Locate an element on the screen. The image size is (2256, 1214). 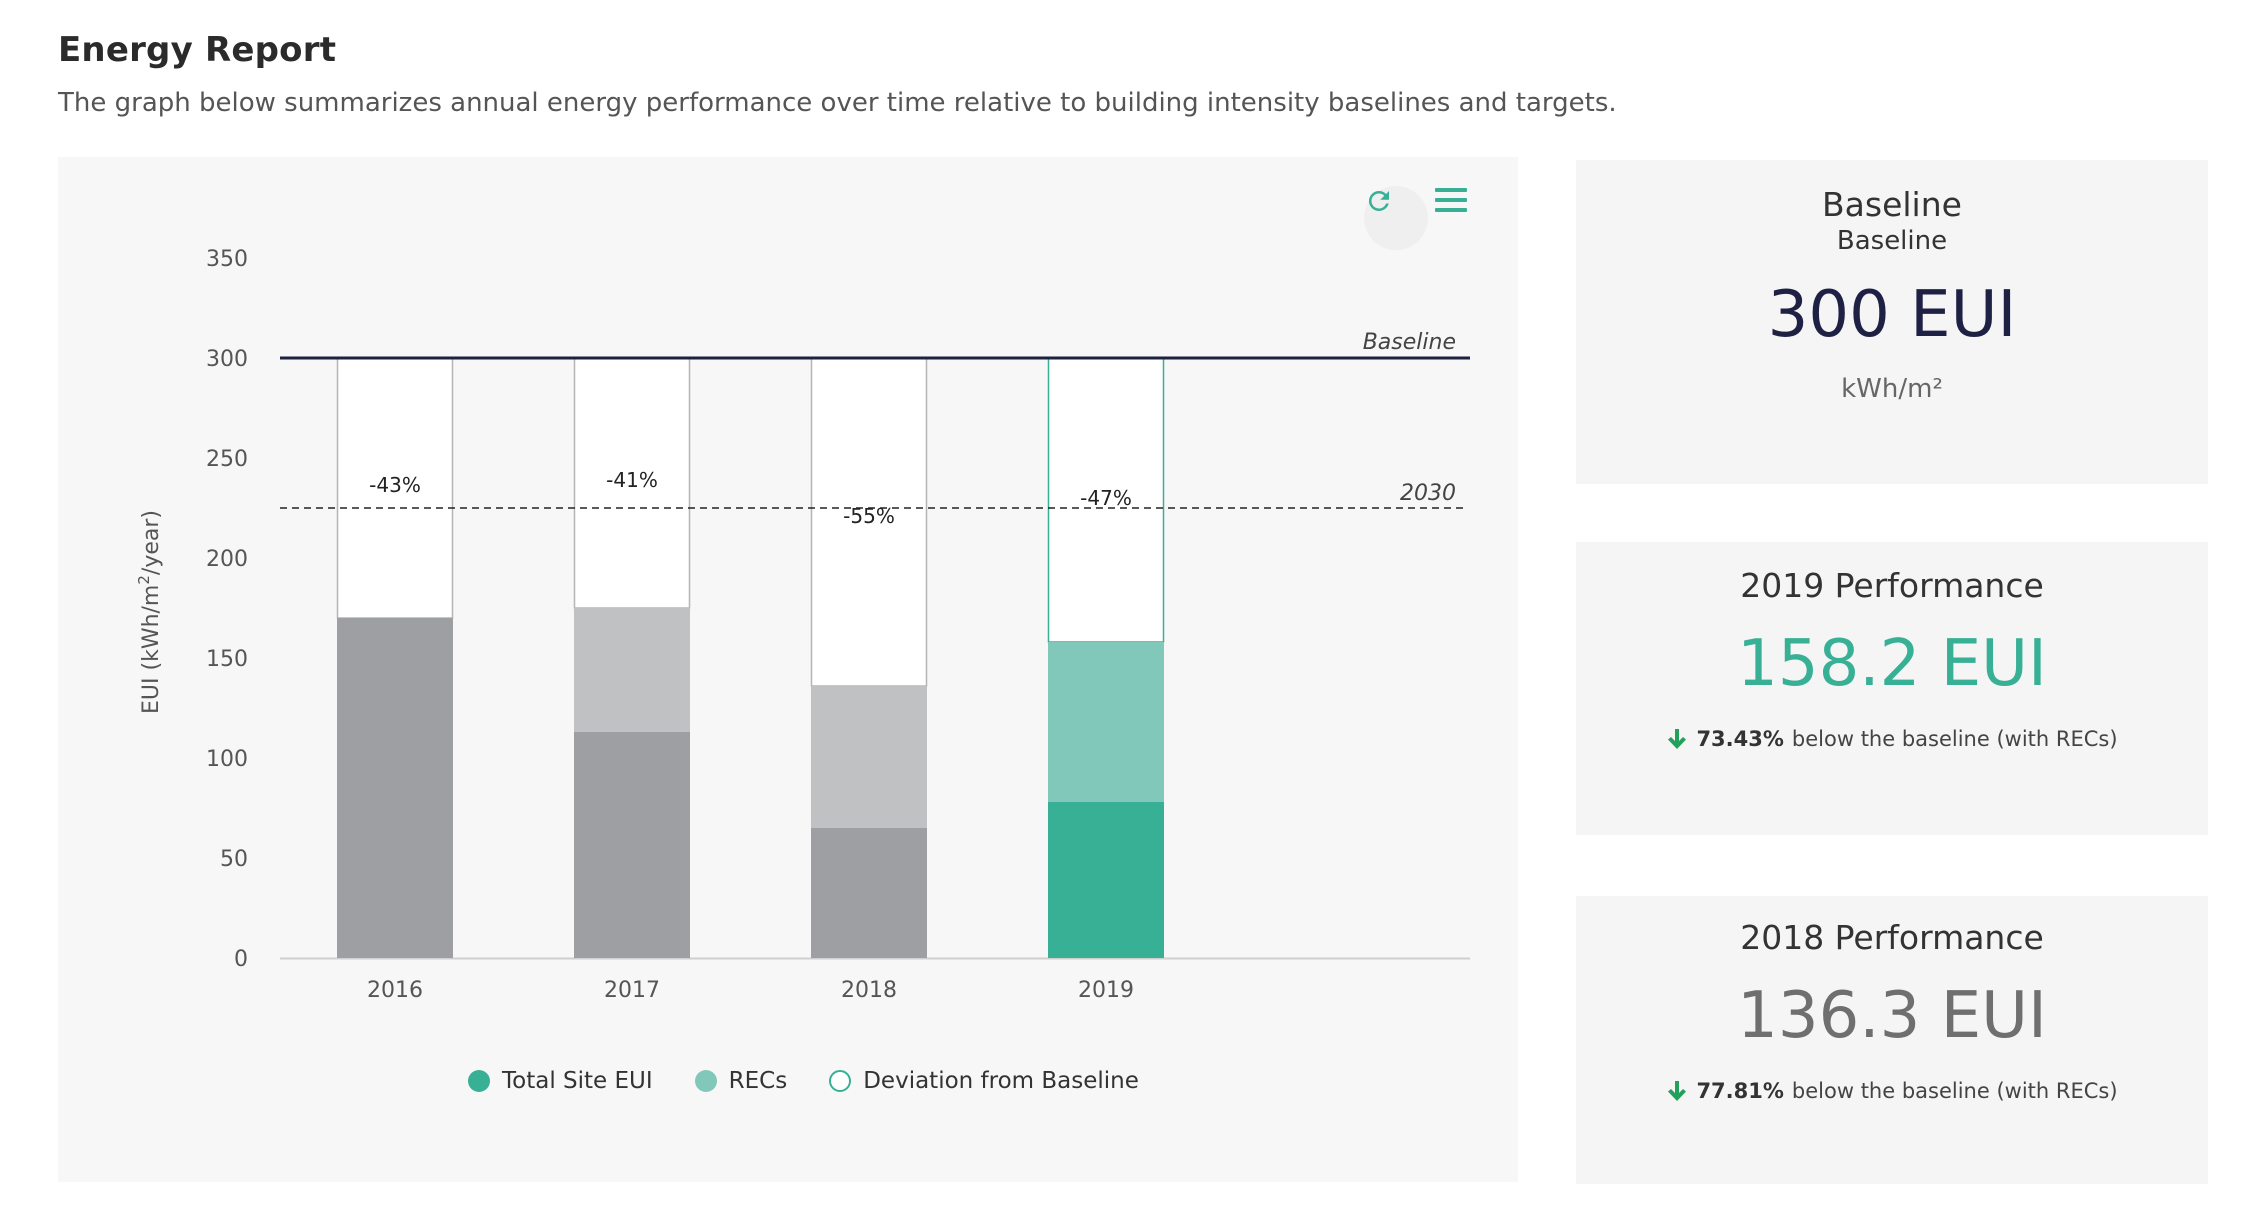
deviation-label: -41% is located at coordinates (632, 480).